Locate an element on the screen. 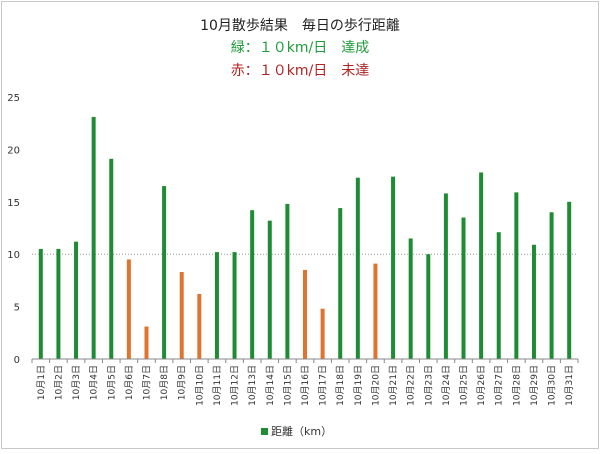 The width and height of the screenshot is (600, 454). x-tick-label: 10月31日 is located at coordinates (569, 385).